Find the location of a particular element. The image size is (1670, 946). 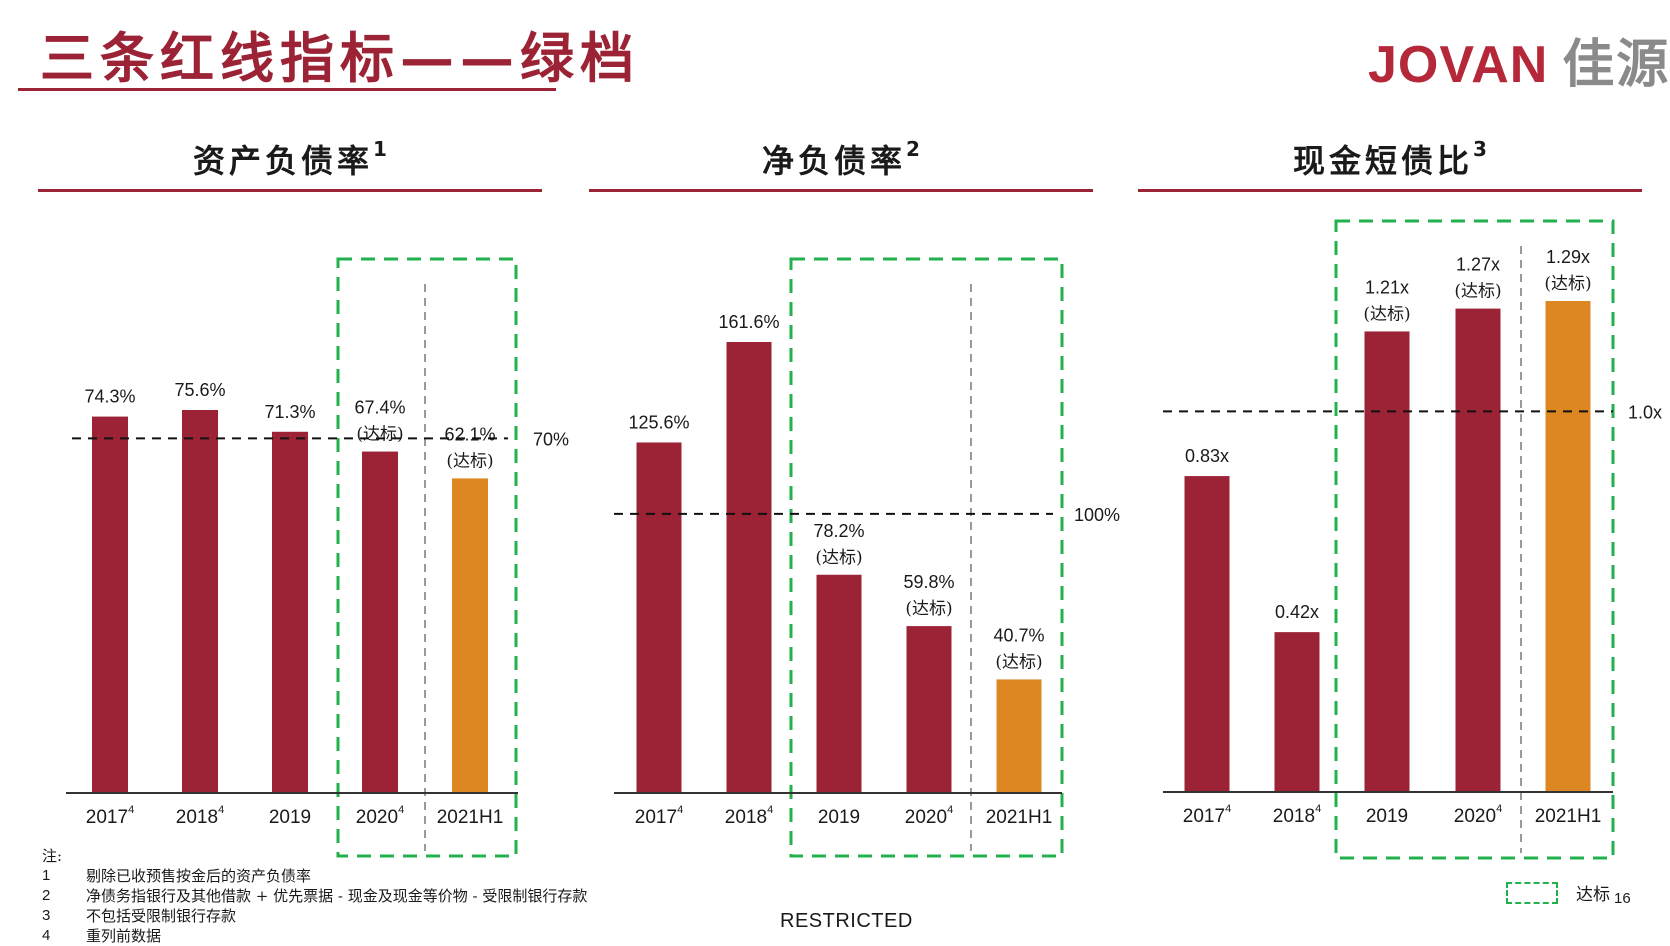

legend: 达标 is located at coordinates (1558, 892).